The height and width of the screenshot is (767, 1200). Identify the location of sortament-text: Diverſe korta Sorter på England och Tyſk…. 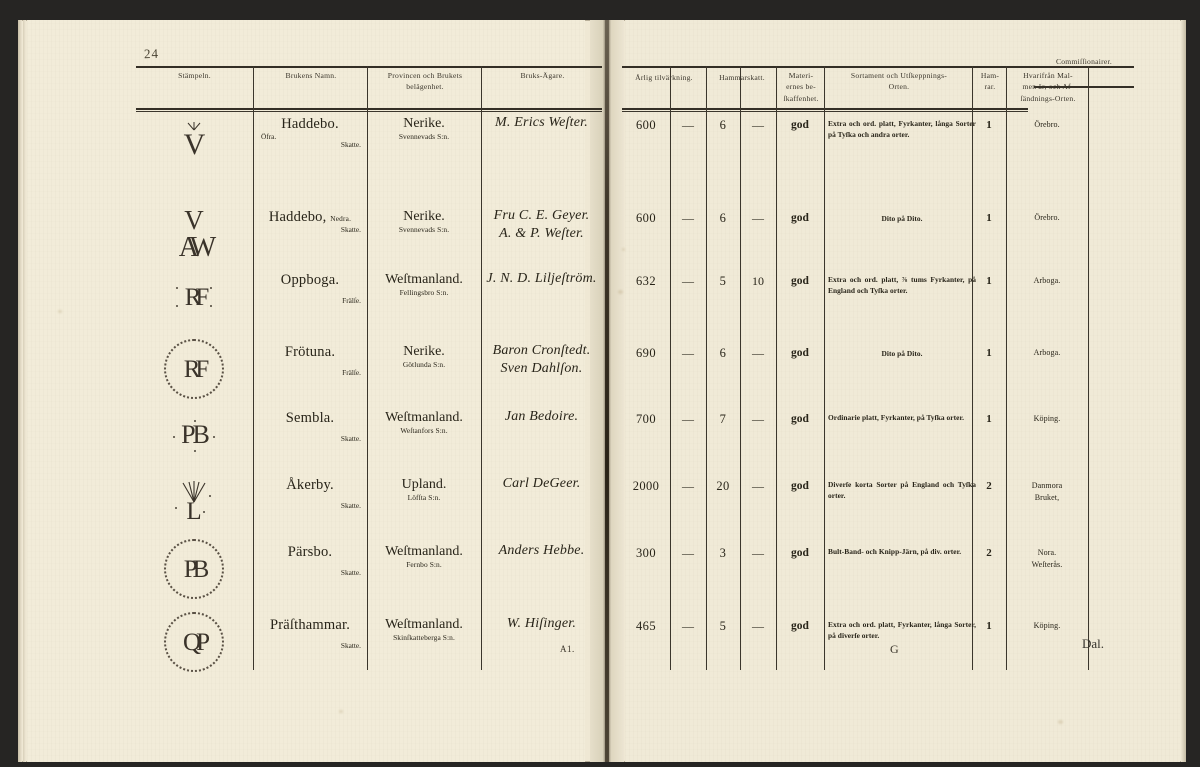
(902, 490).